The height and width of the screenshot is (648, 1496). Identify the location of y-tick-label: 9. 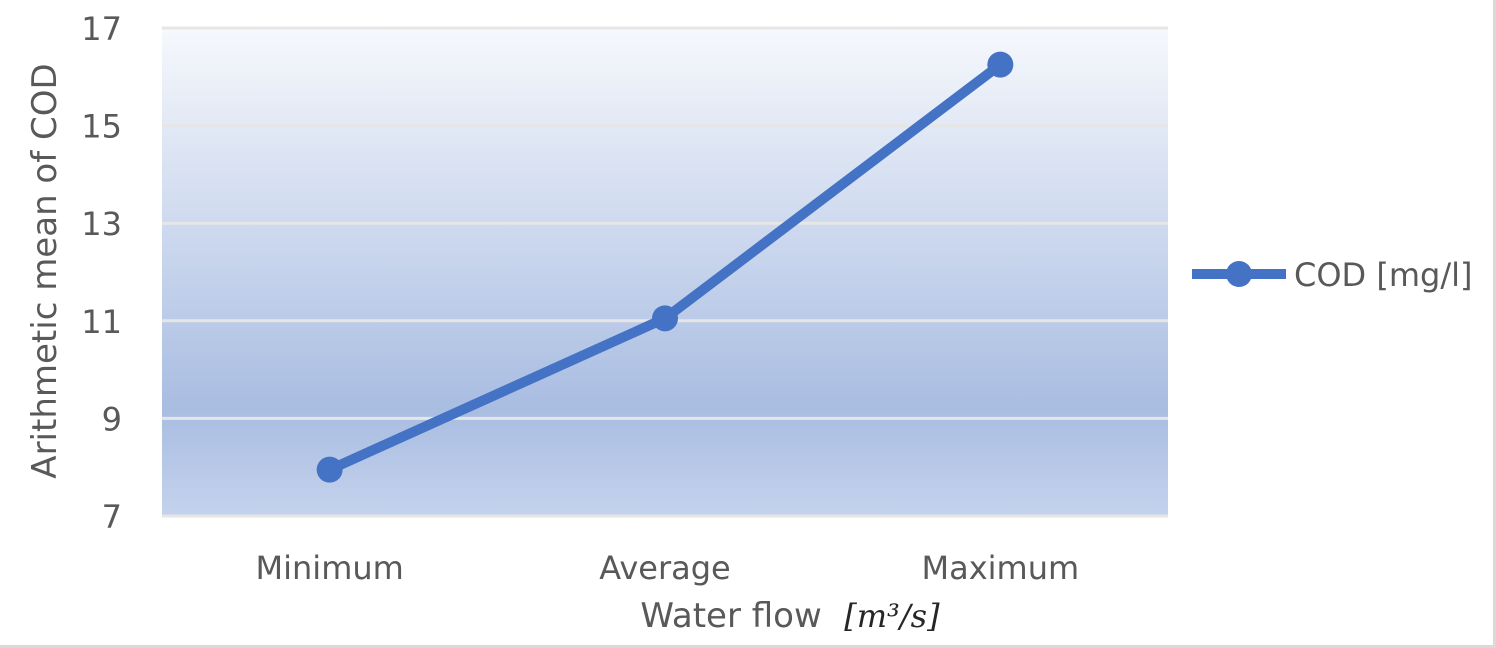
(112, 419).